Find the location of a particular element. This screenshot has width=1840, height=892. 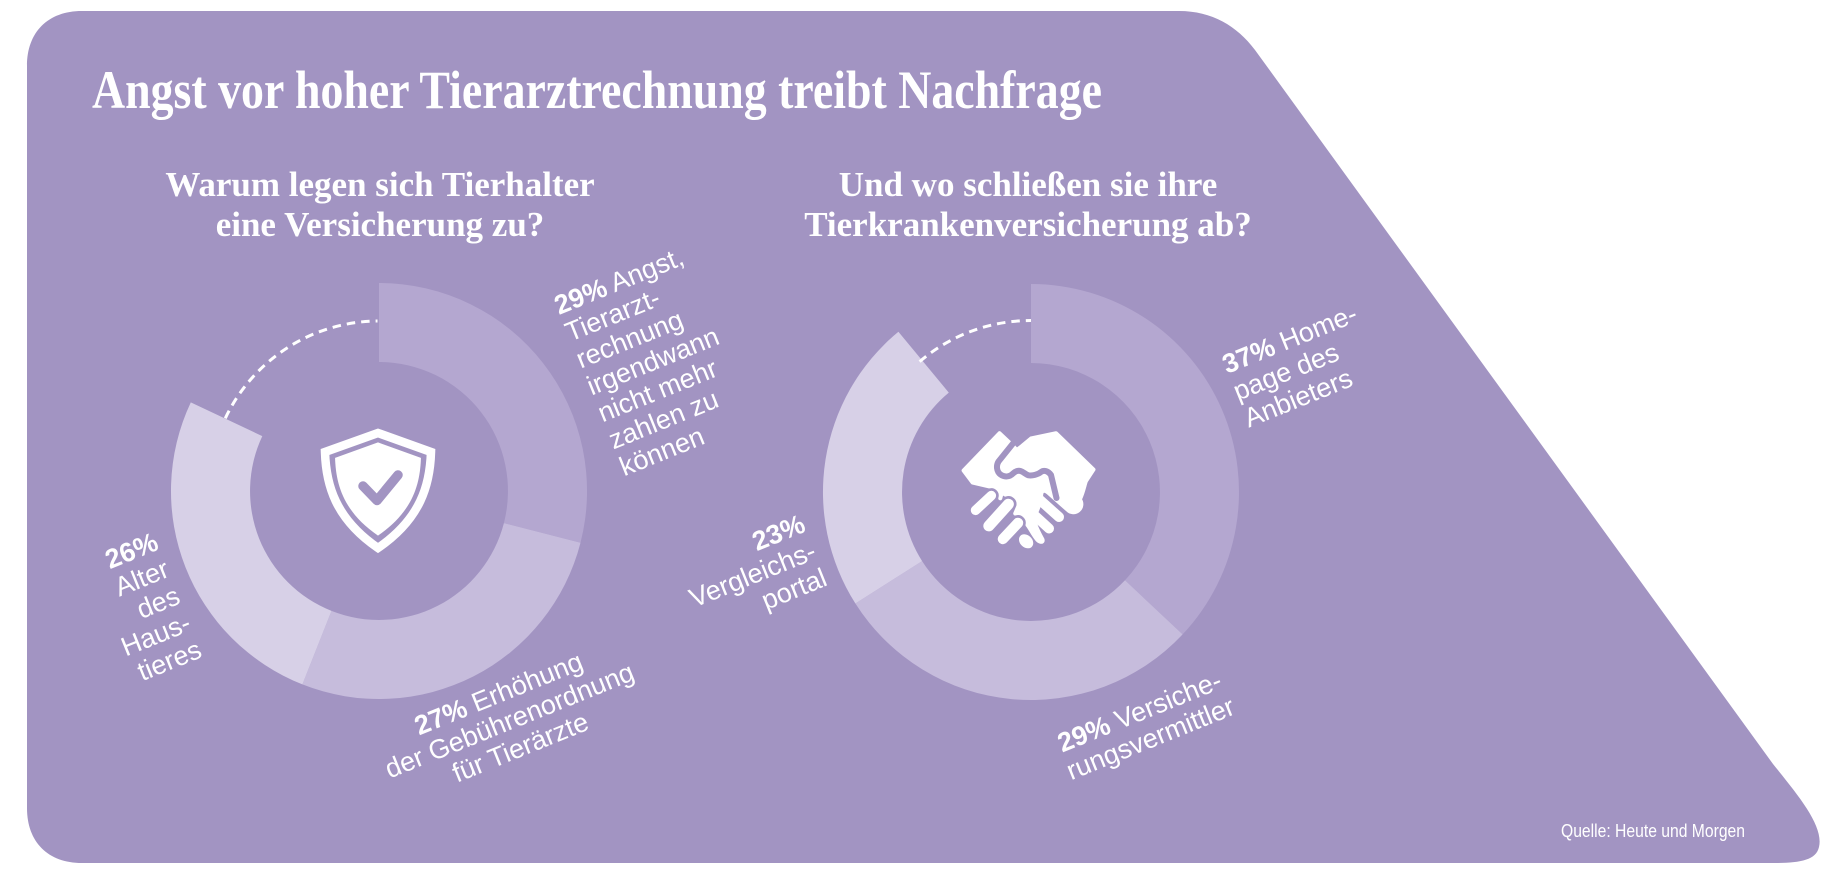

svg-text: Quelle: Heute und Morgen is located at coordinates (1653, 830).